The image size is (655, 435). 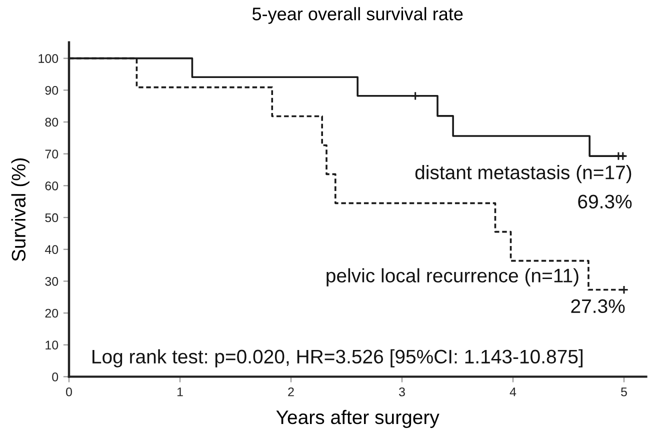 I want to click on series-label: distant metastasis (n=17), so click(x=523, y=174).